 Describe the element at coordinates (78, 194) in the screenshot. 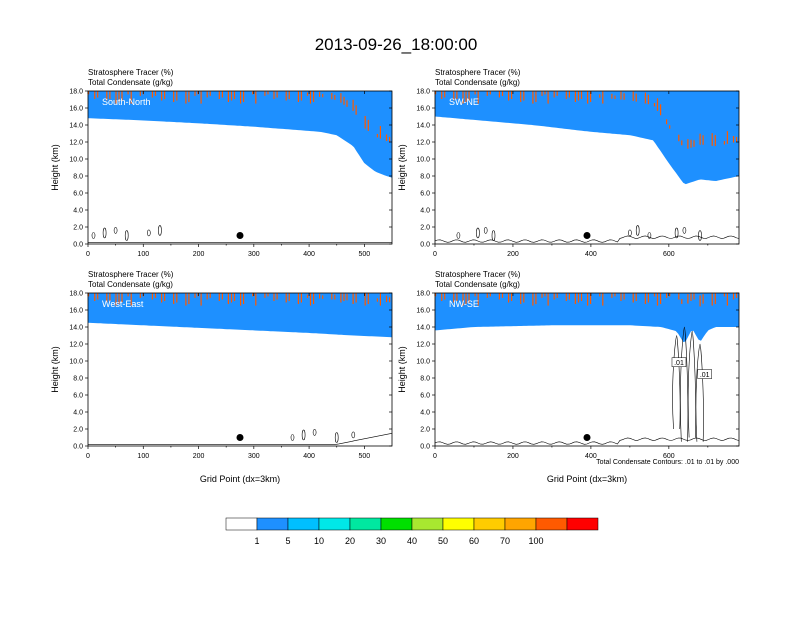

I see `y-tick-label: 6.0` at that location.